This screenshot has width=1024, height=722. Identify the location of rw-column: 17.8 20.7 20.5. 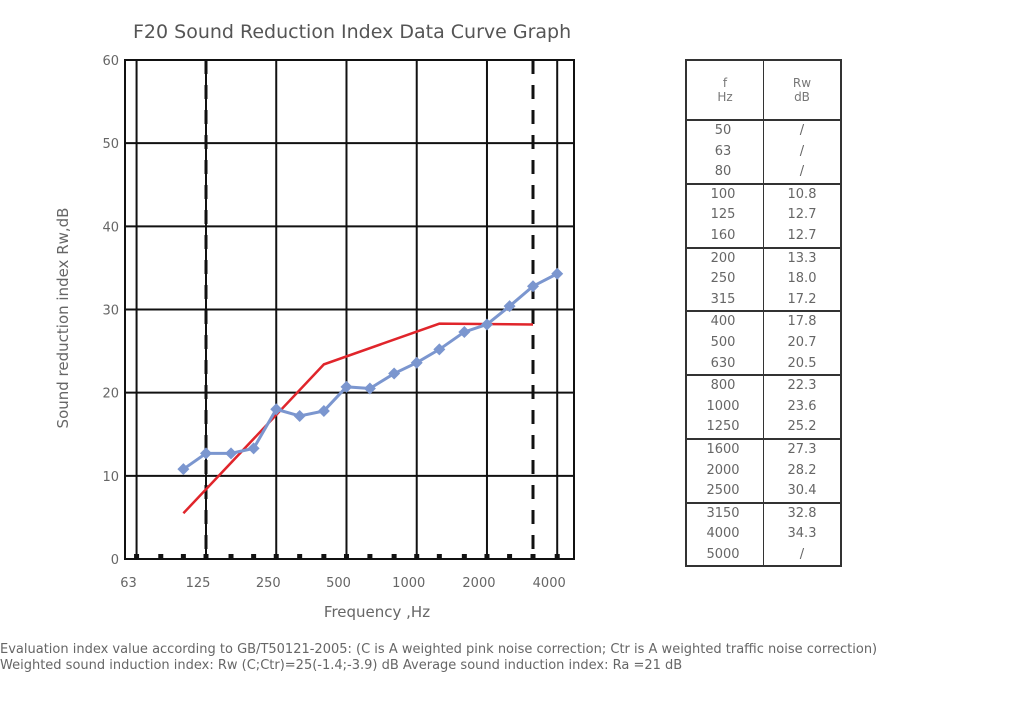
(801, 343).